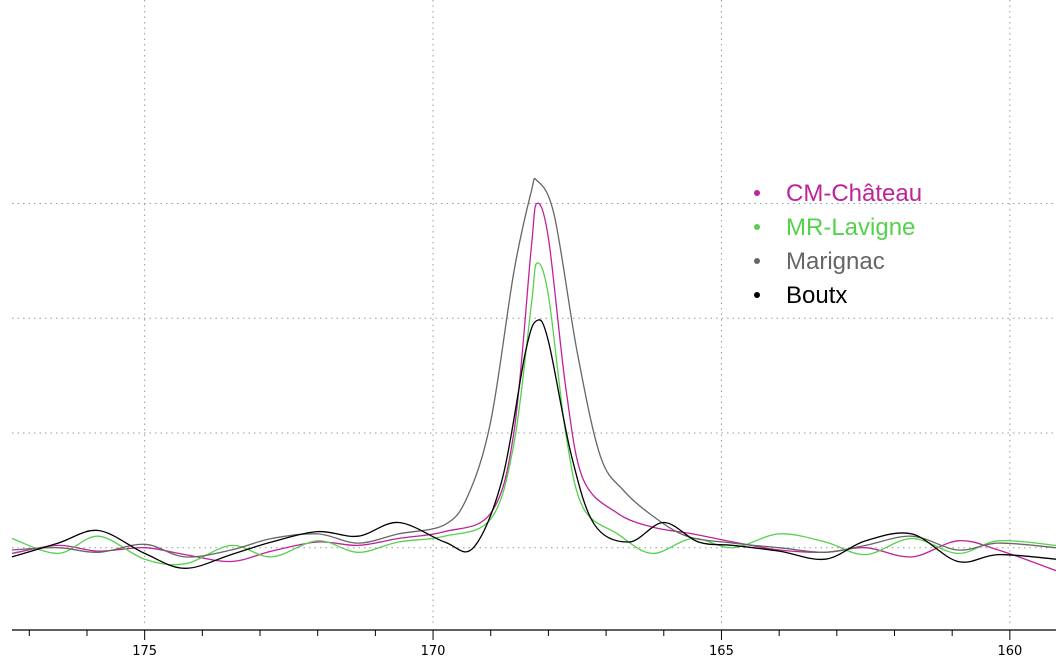  I want to click on legend: CM-Château MR-Lavigne Marignac Boutx, so click(838, 244).